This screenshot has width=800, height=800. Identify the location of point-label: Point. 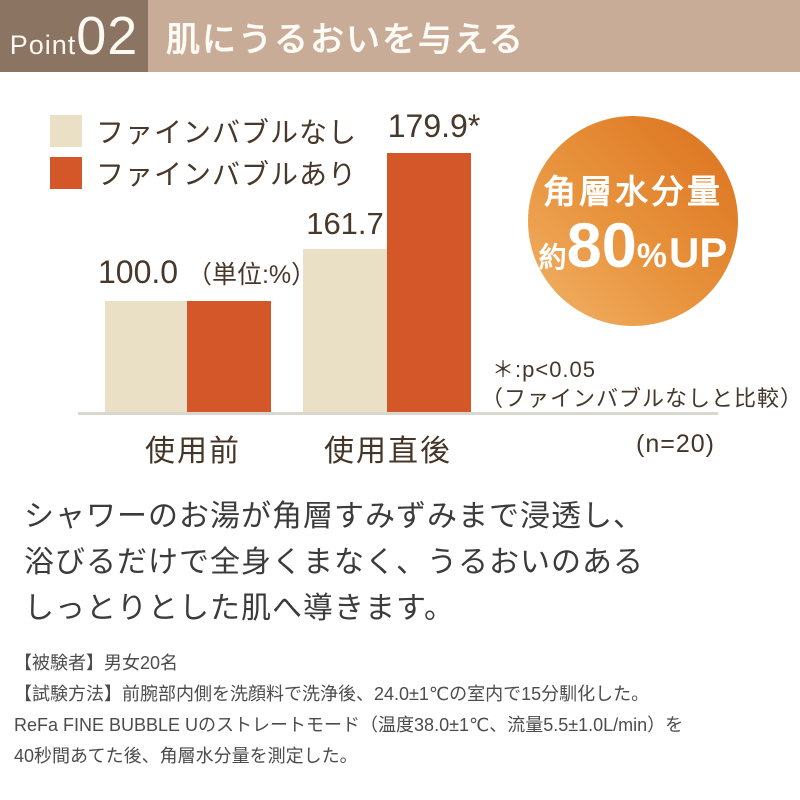
(43, 45).